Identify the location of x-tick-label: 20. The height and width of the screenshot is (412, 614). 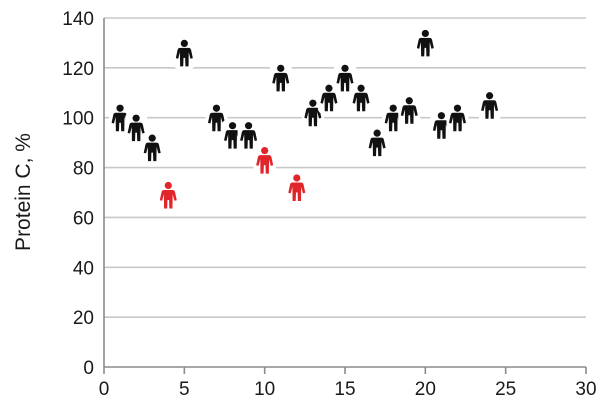
(425, 389).